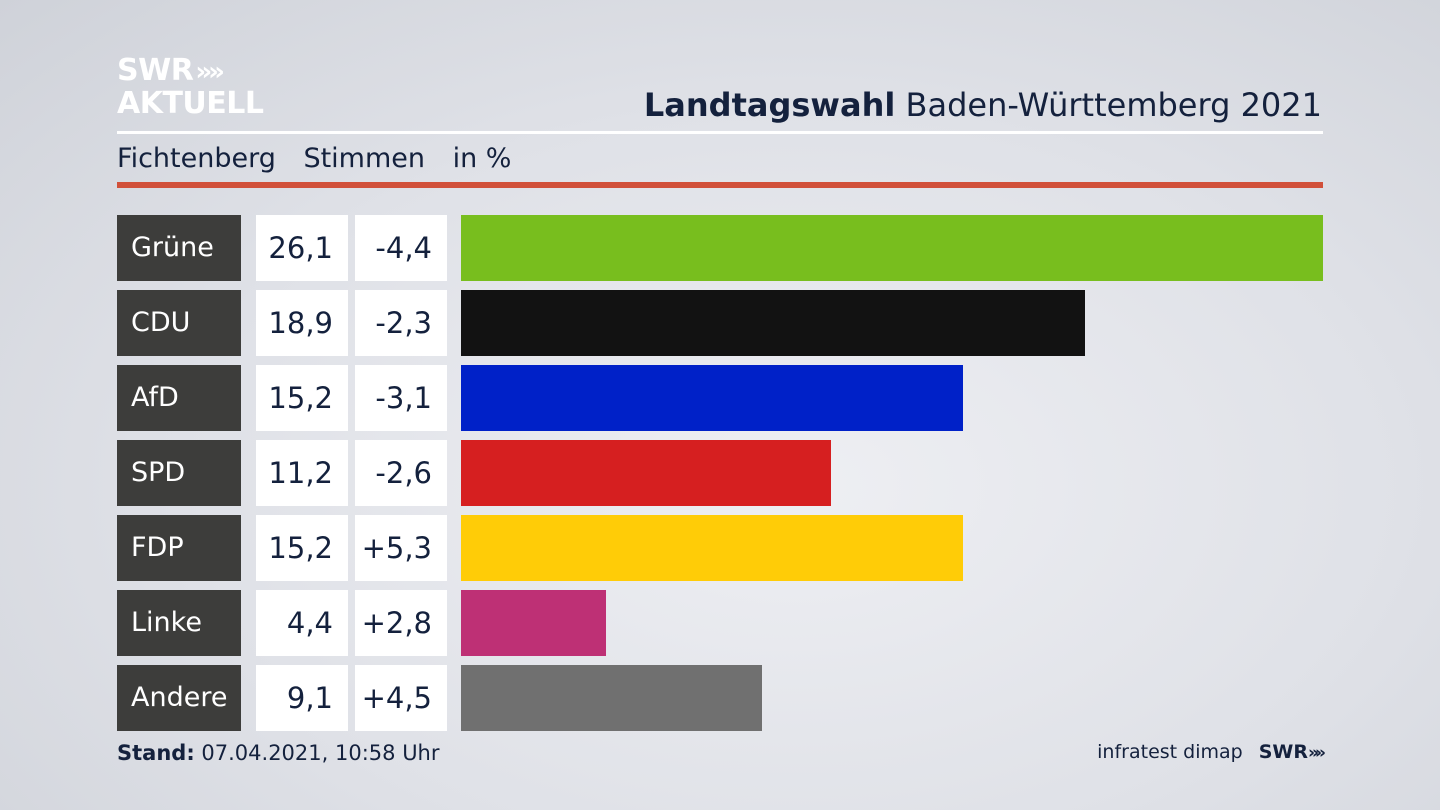 The image size is (1440, 810). I want to click on result-row: AfD 15,2 -3,1, so click(720, 398).